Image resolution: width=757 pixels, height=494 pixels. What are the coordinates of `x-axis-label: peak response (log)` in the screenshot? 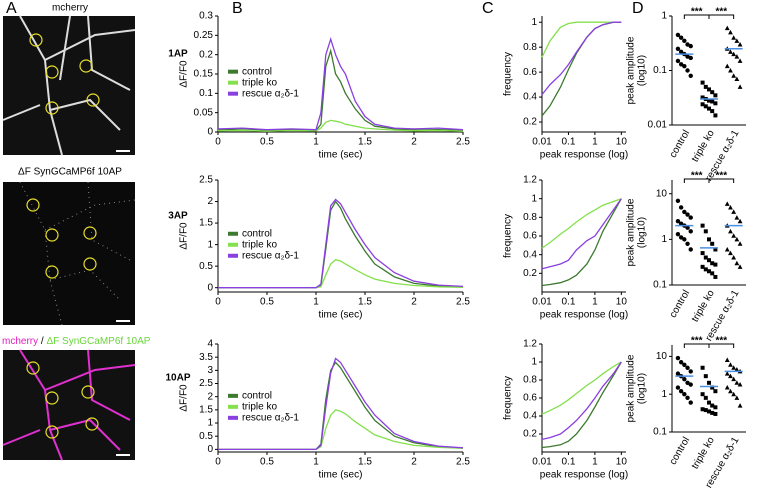 It's located at (584, 475).